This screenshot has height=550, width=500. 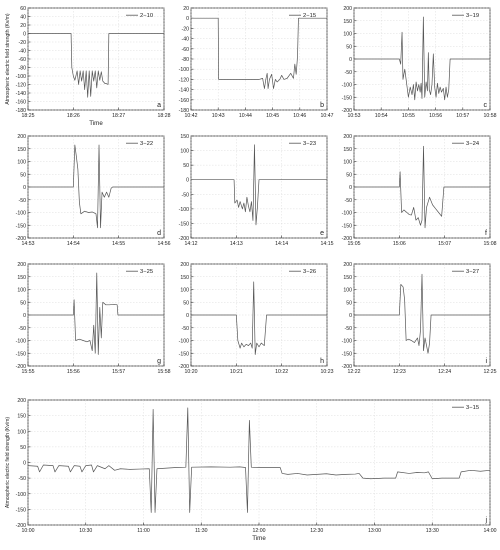 What do you see at coordinates (73, 372) in the screenshot?
I see `x-tick-label: 15:56` at bounding box center [73, 372].